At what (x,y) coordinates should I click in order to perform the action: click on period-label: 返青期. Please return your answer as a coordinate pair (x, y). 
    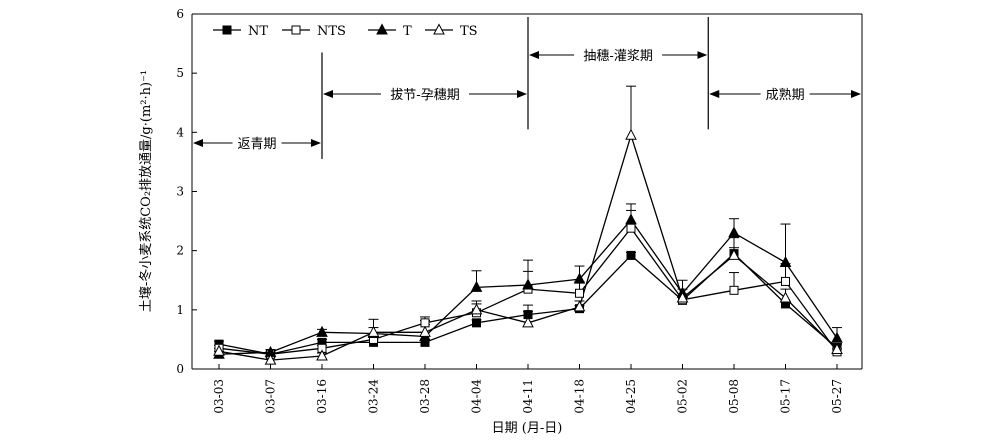
    Looking at the image, I should click on (256, 144).